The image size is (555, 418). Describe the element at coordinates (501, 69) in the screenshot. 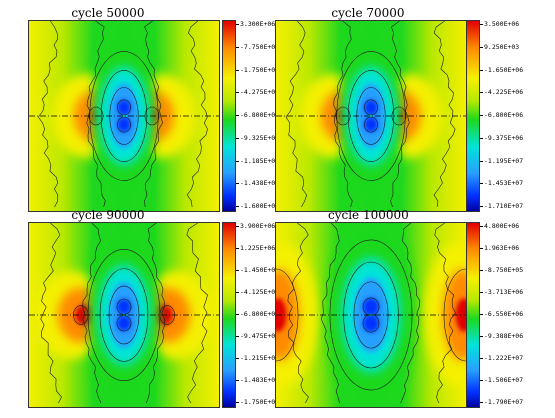

I see `colorbar-tick-label: -1.650E+06` at that location.